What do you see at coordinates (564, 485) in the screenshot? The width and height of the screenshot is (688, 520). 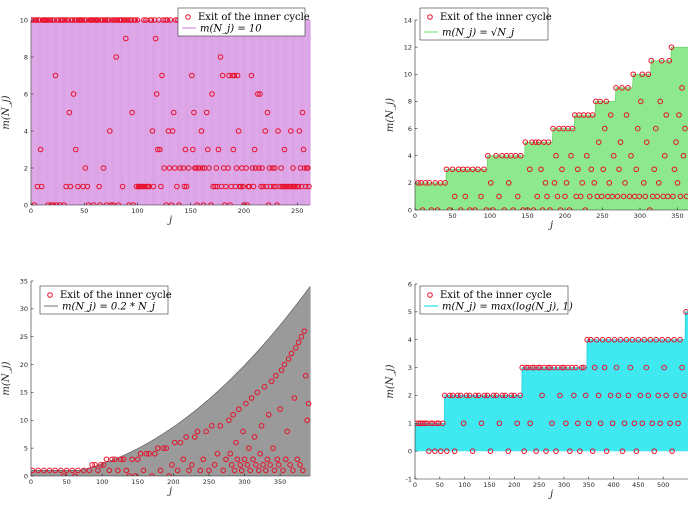 I see `x-tick-label: 300` at bounding box center [564, 485].